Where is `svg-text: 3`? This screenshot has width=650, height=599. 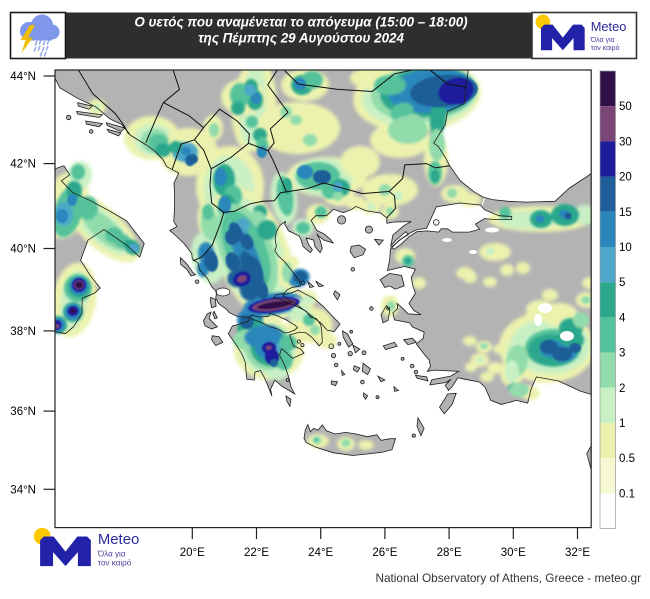 svg-text: 3 is located at coordinates (622, 354).